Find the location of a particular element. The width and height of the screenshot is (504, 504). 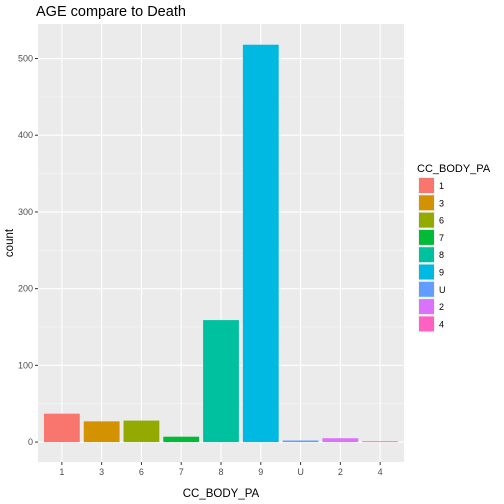

x-tick-label: 2 is located at coordinates (340, 472).